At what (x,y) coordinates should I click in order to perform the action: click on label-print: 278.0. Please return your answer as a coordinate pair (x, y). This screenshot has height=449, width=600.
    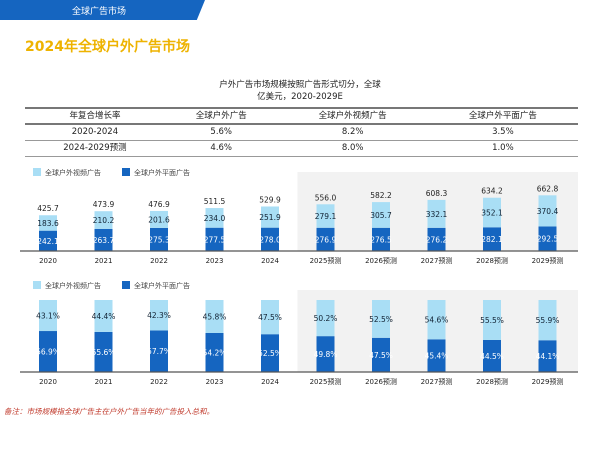
    Looking at the image, I should click on (270, 239).